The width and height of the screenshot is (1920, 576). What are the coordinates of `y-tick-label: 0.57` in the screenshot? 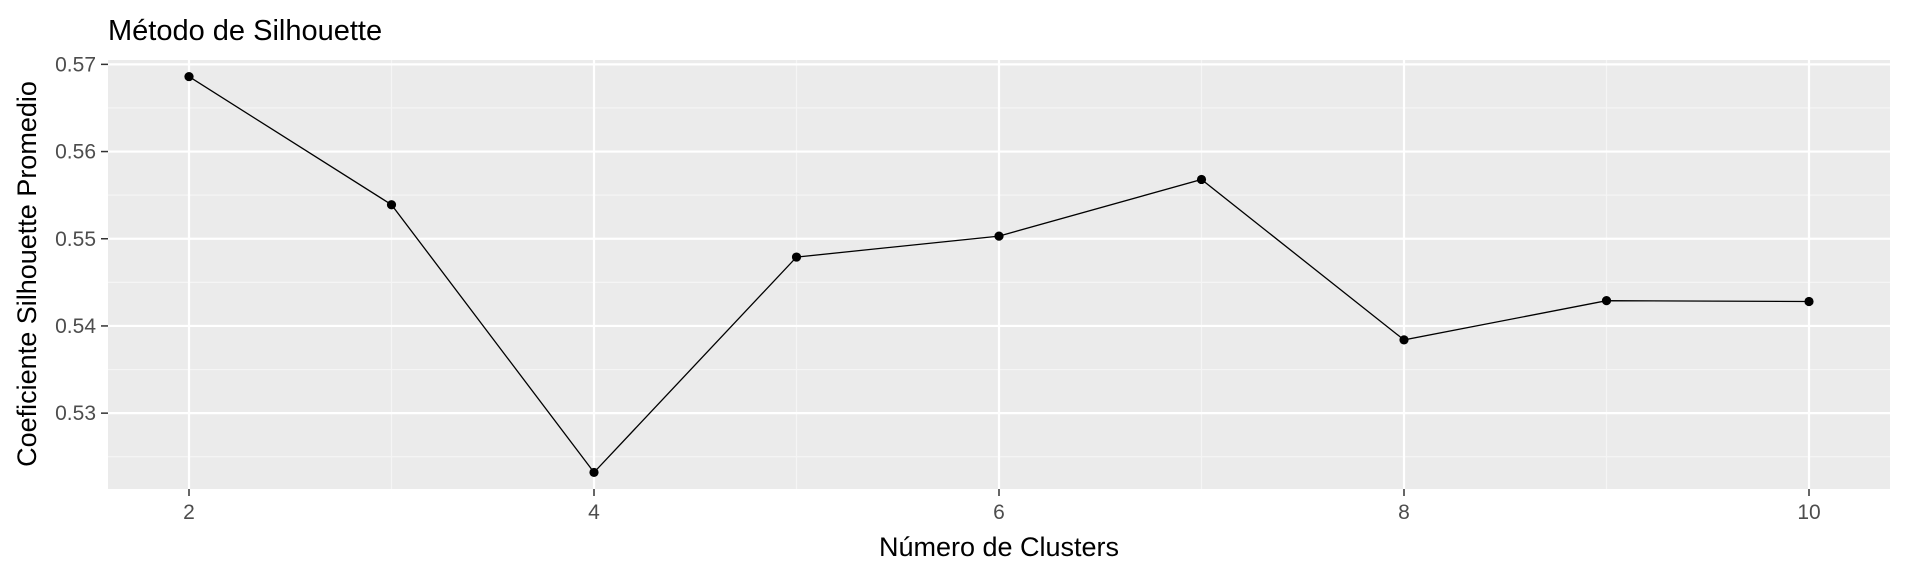 It's located at (75, 64).